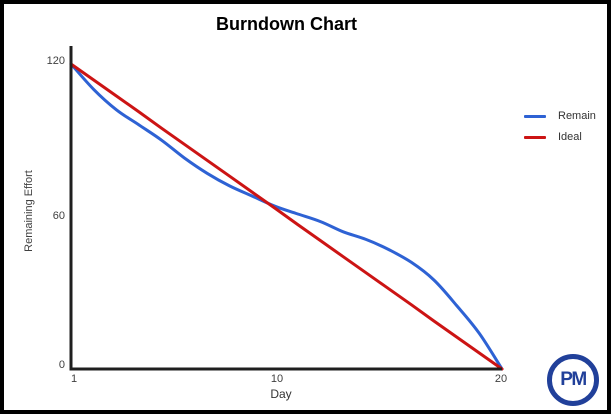  What do you see at coordinates (286, 24) in the screenshot?
I see `chart-title: Burndown Chart` at bounding box center [286, 24].